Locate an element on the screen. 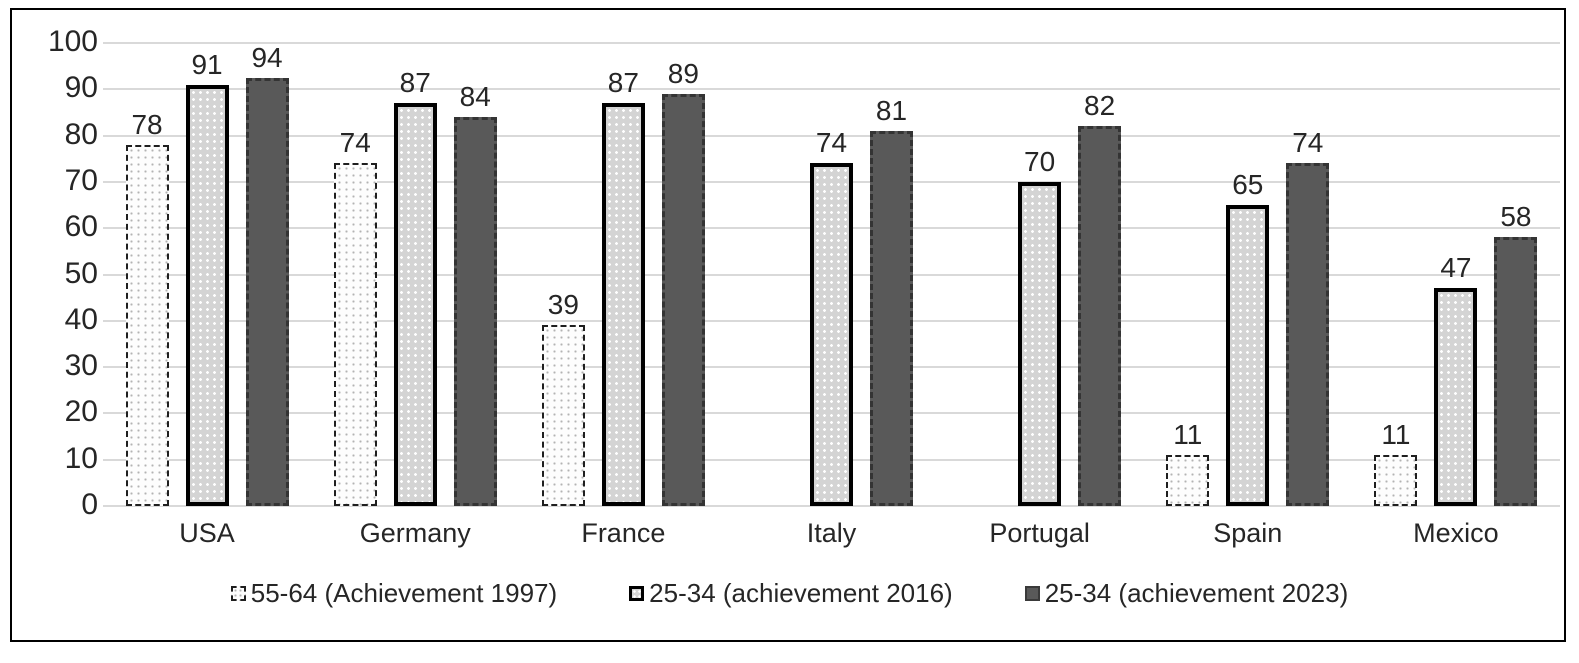 This screenshot has height=663, width=1579. bar-group-usa: 78 91 94 is located at coordinates (207, 274).